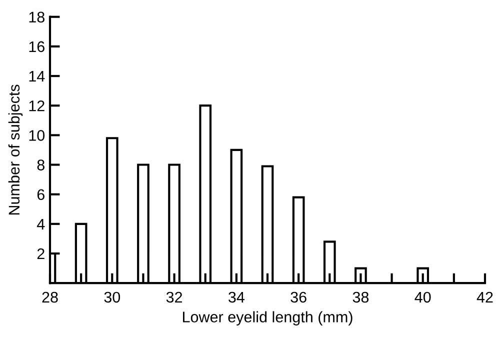  Describe the element at coordinates (298, 297) in the screenshot. I see `x-tick-label: 36` at that location.